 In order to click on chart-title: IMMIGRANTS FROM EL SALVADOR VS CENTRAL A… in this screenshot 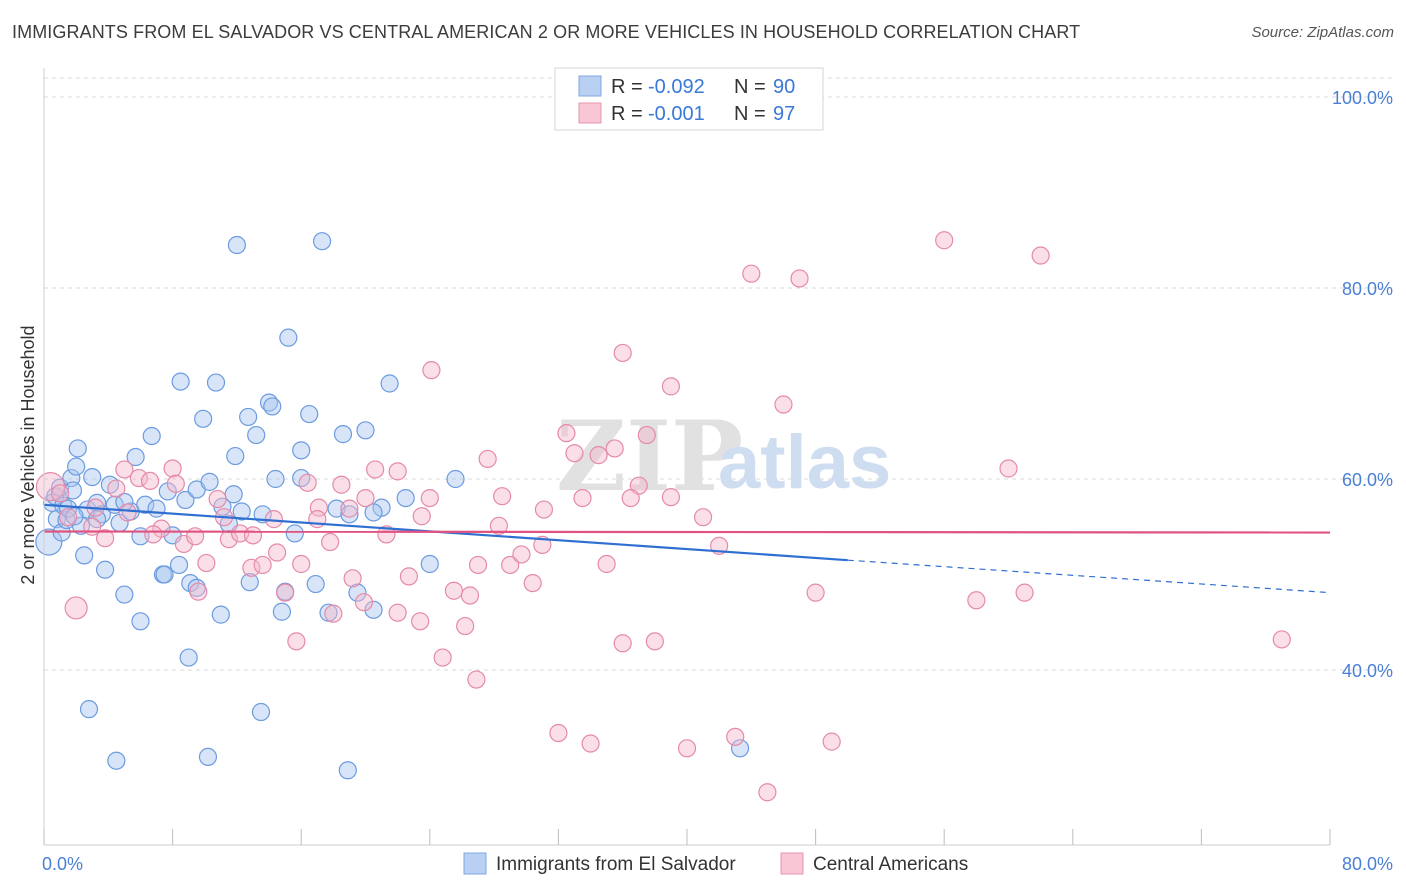, I will do `click(546, 32)`.